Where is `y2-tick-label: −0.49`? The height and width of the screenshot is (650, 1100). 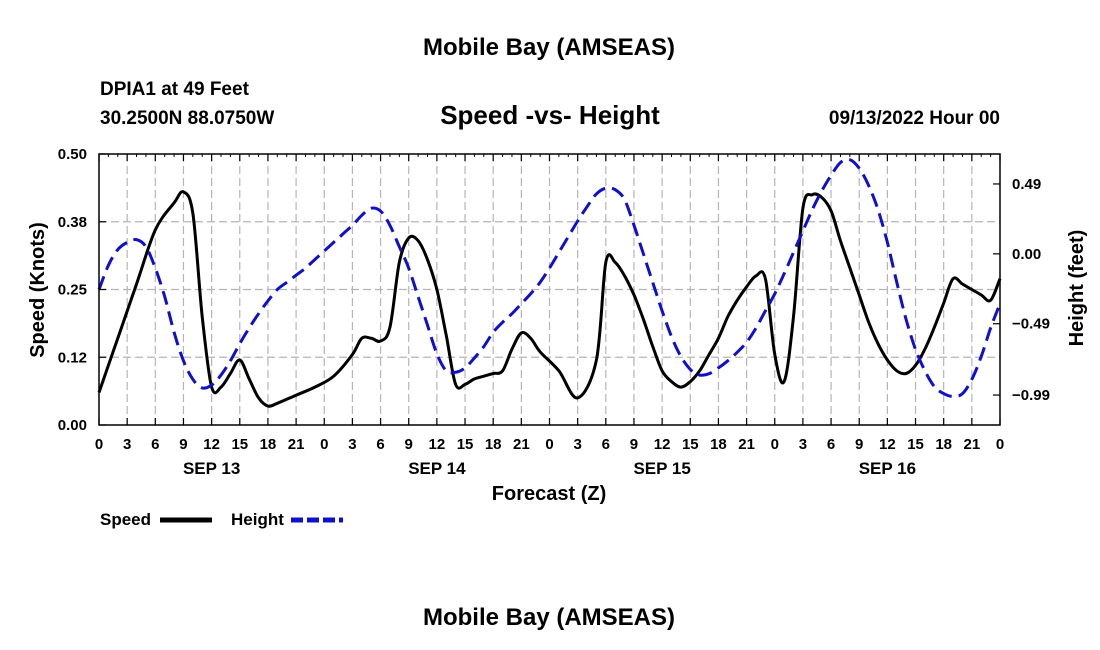
y2-tick-label: −0.49 is located at coordinates (1031, 324).